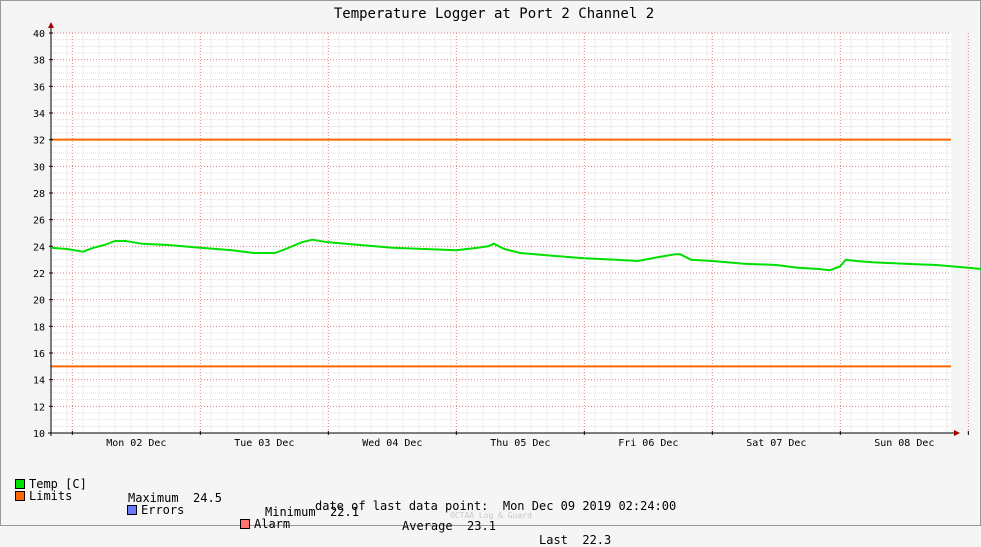  I want to click on y-tick-label: 30, so click(39, 167).